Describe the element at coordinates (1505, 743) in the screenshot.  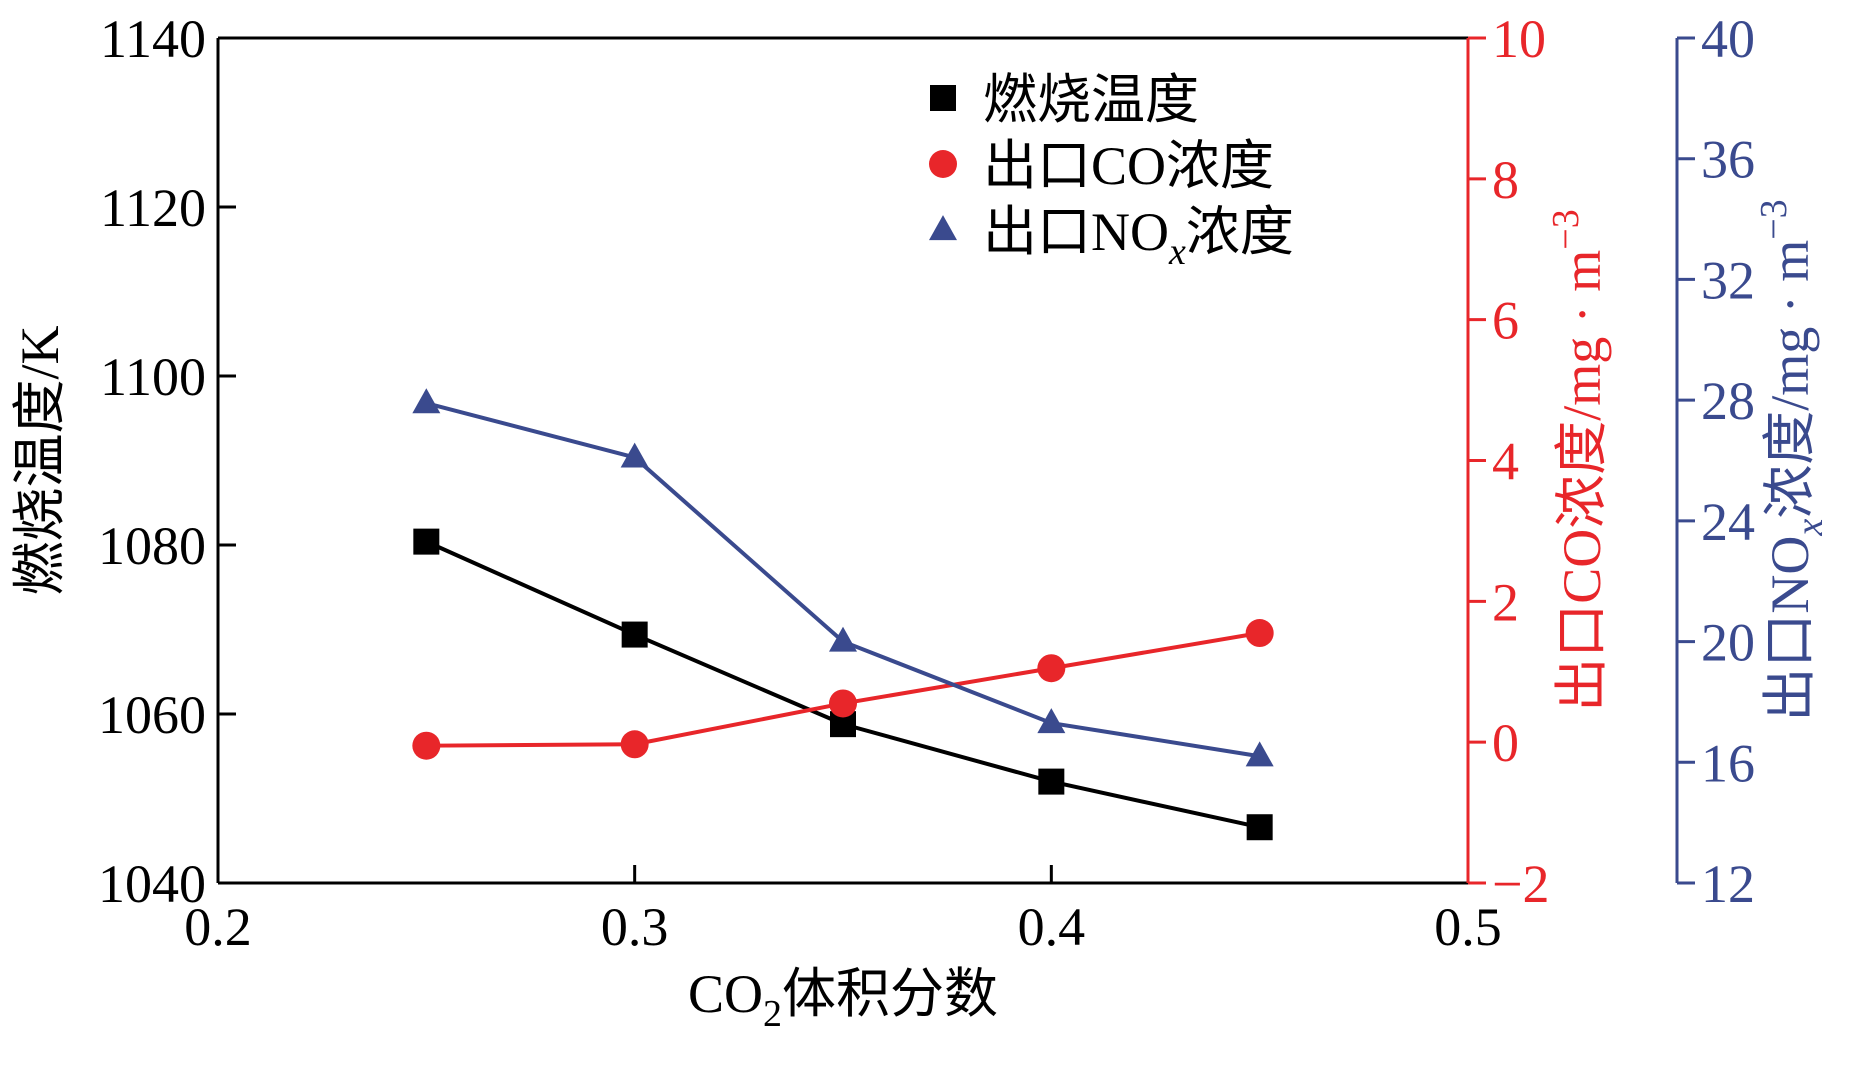
I see `right-axis-co-tick-label: 0` at that location.